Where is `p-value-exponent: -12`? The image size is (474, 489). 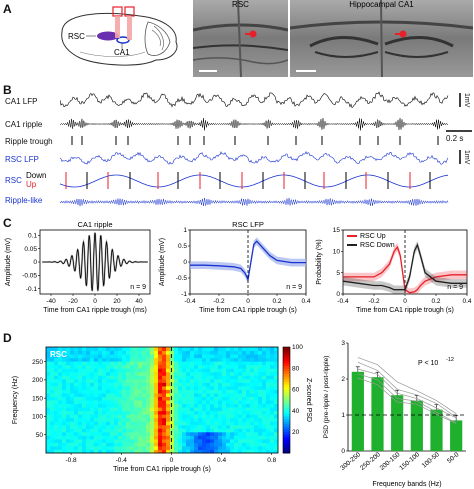
p-value-exponent: -12 is located at coordinates (450, 360).